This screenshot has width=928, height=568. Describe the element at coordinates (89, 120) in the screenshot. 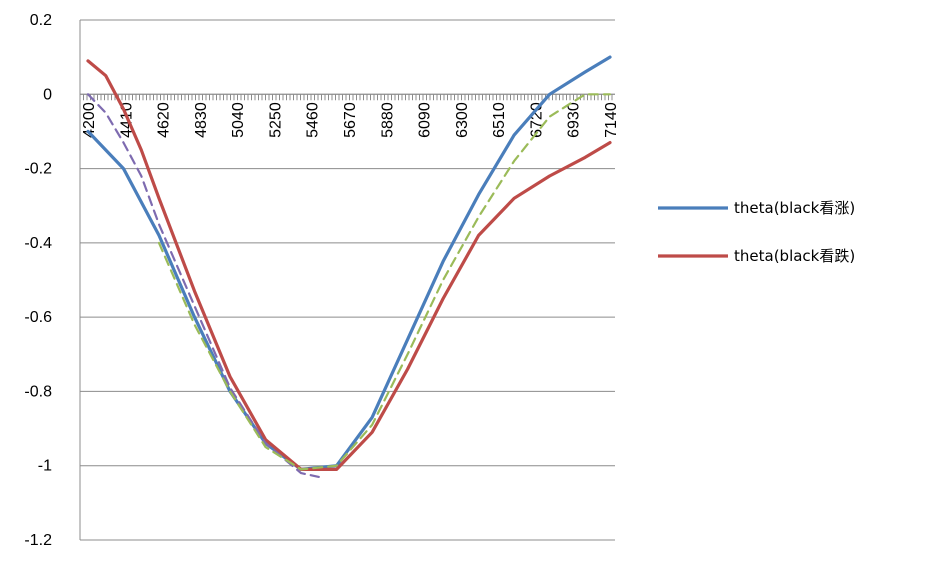

I see `x-tick-label: 4200` at that location.